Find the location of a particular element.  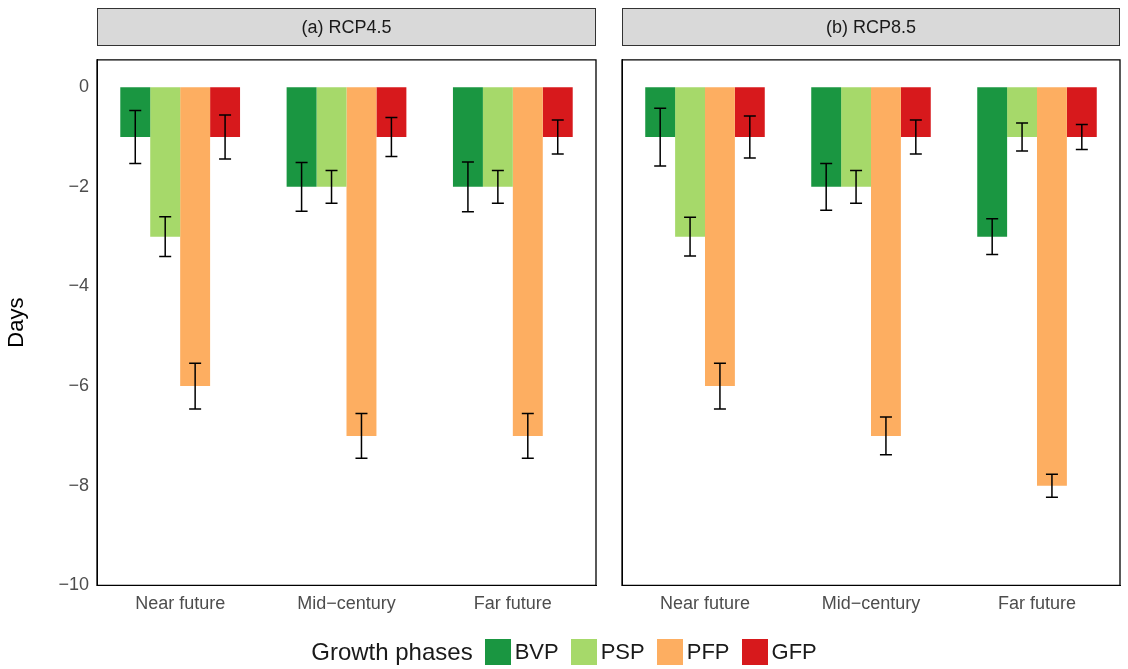

y-tick-label: −10 is located at coordinates (73, 584).